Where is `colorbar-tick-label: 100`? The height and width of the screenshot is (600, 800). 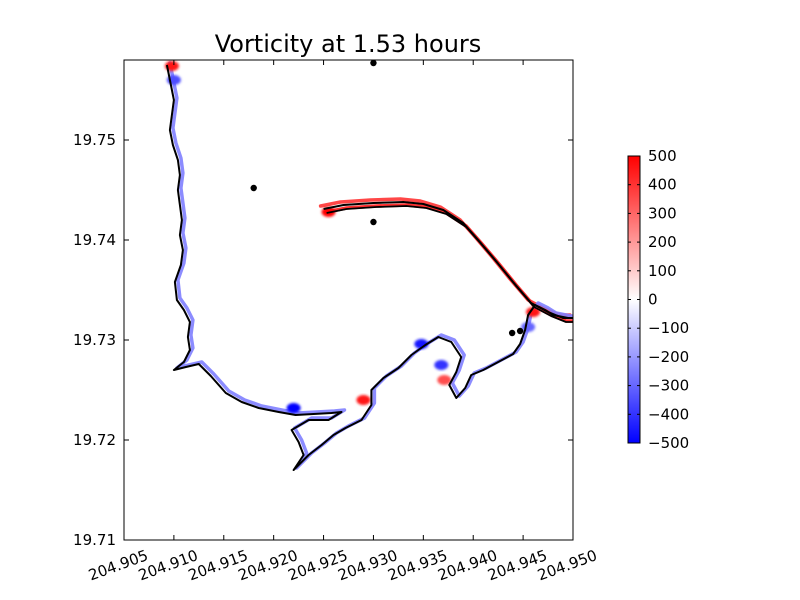 colorbar-tick-label: 100 is located at coordinates (662, 271).